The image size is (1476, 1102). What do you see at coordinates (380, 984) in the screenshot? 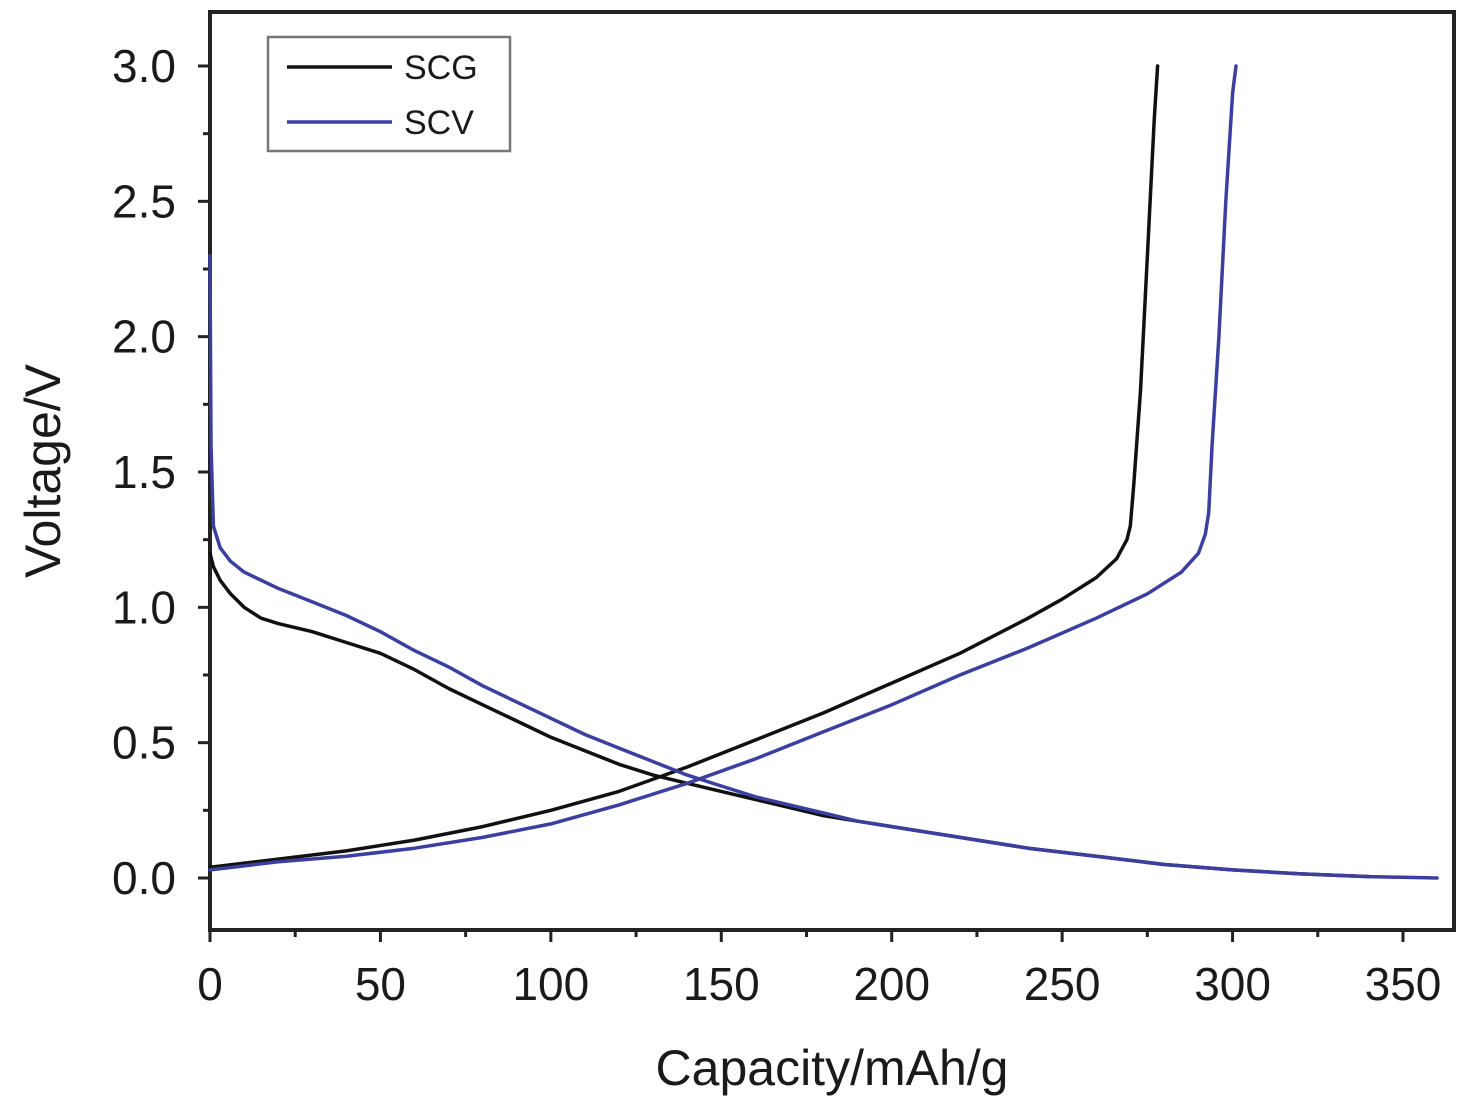
I see `x-tick-label: 50` at bounding box center [380, 984].